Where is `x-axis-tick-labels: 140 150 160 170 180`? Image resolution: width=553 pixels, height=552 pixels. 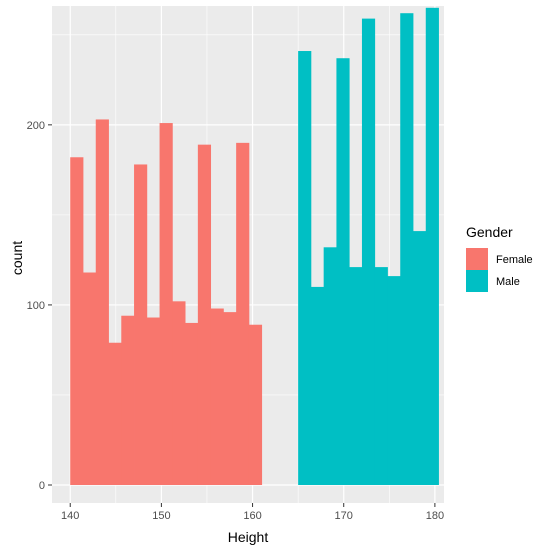 x-axis-tick-labels: 140 150 160 170 180 is located at coordinates (252, 516).